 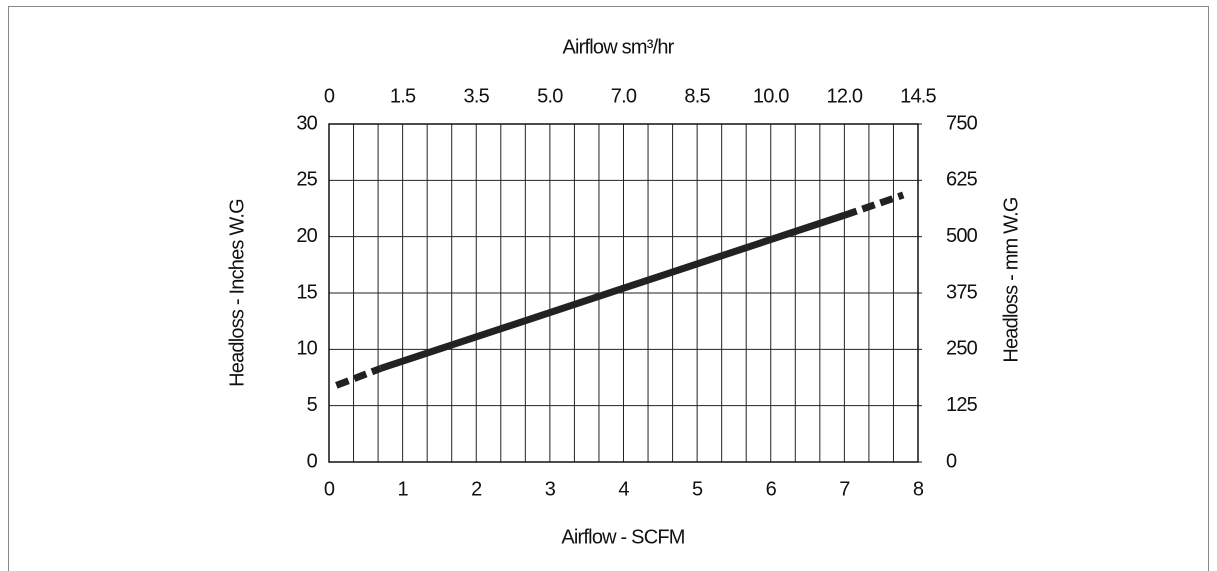 What do you see at coordinates (951, 461) in the screenshot?
I see `y2-tick-label: 0` at bounding box center [951, 461].